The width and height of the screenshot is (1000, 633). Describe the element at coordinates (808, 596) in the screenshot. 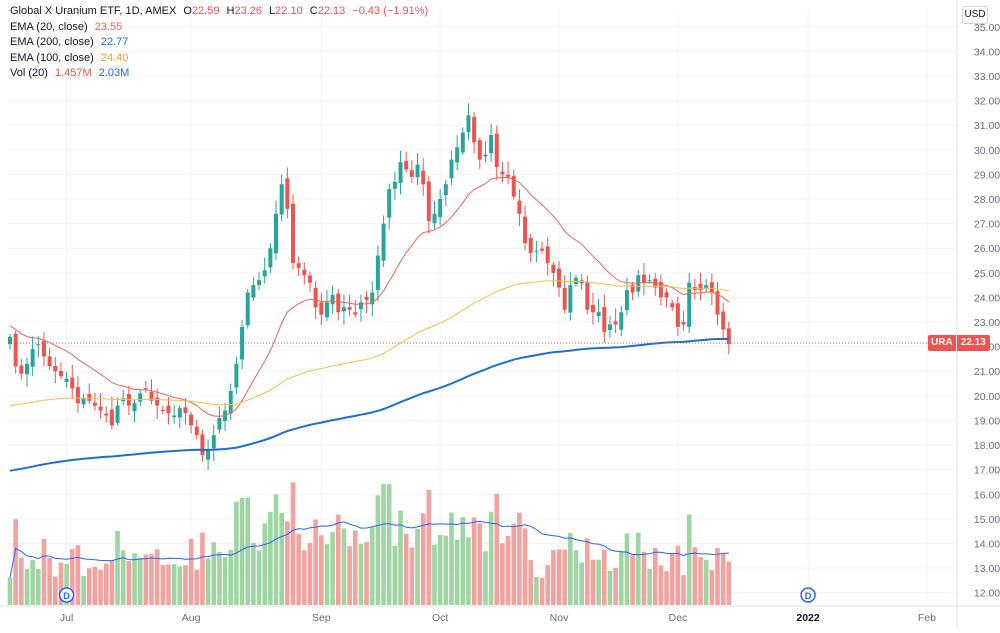

I see `dividend-marker-label: D` at that location.